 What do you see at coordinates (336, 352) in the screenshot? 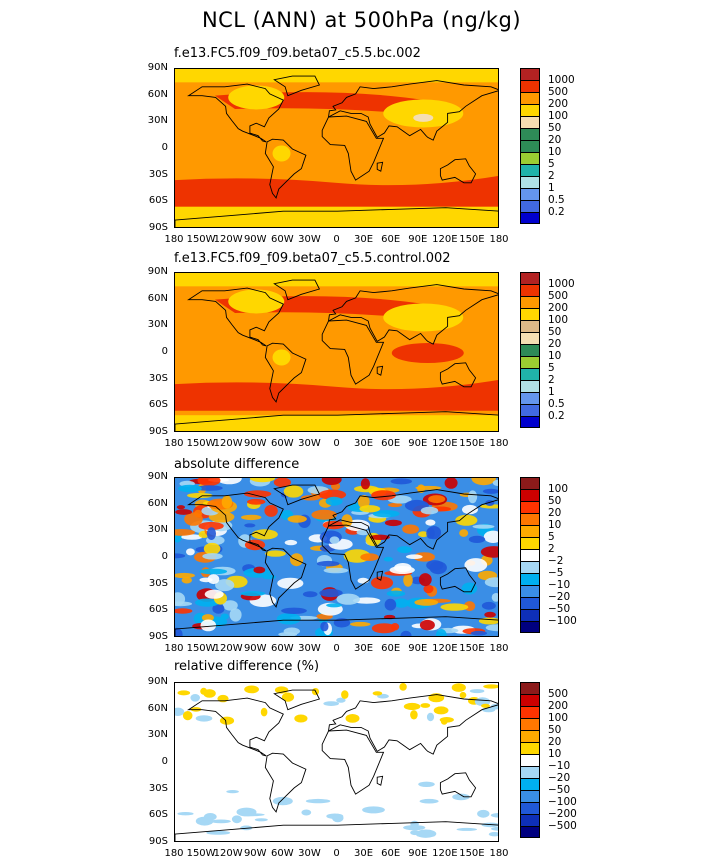
I see `map-panel-control` at bounding box center [336, 352].